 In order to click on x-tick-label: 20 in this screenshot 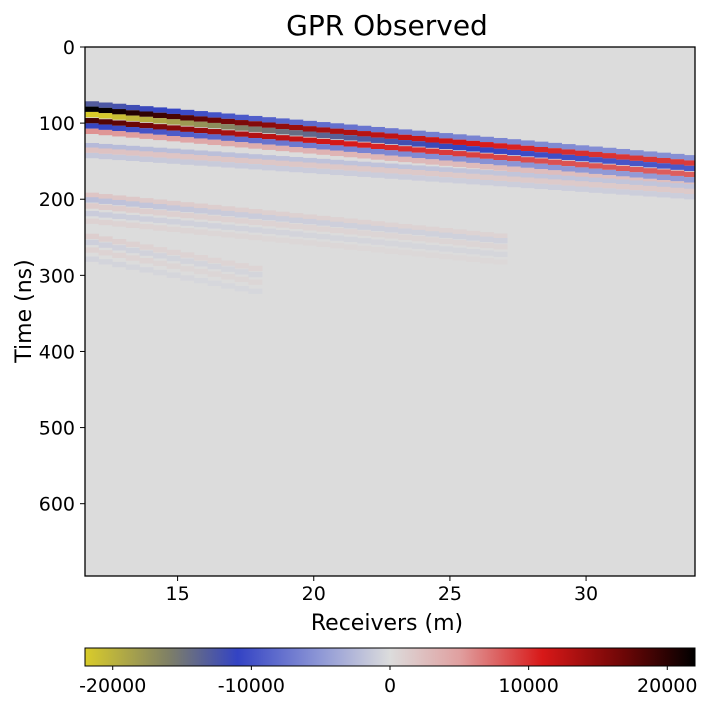, I will do `click(314, 594)`.